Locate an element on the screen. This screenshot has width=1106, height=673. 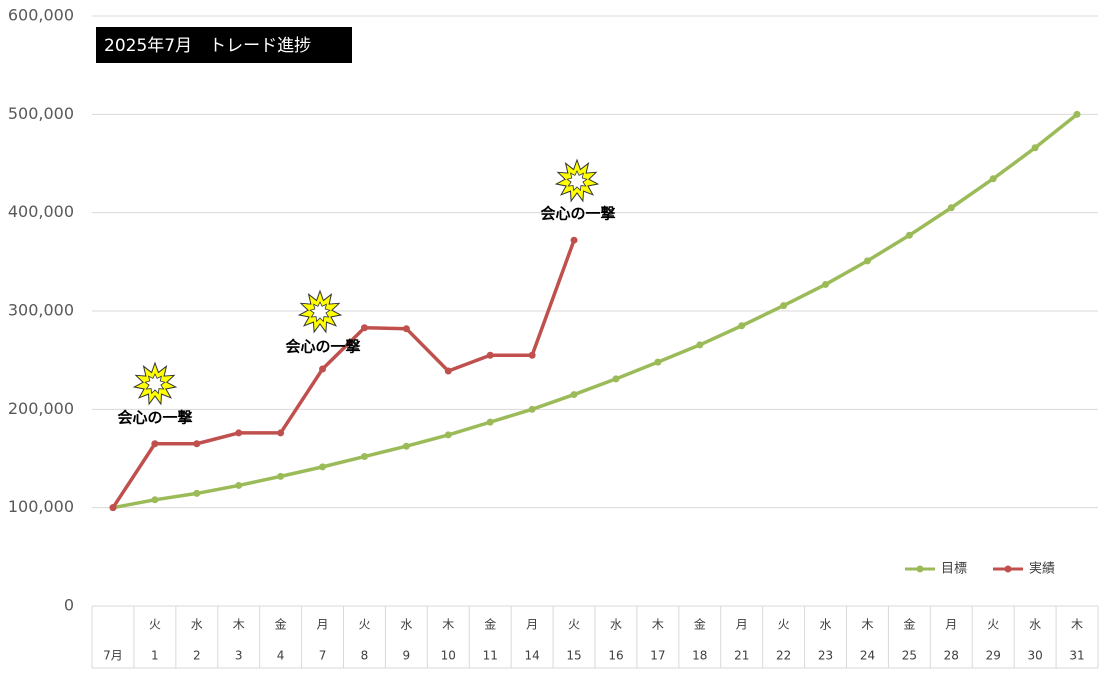
chart-title: 2025年7月 トレード進捗 is located at coordinates (207, 46).